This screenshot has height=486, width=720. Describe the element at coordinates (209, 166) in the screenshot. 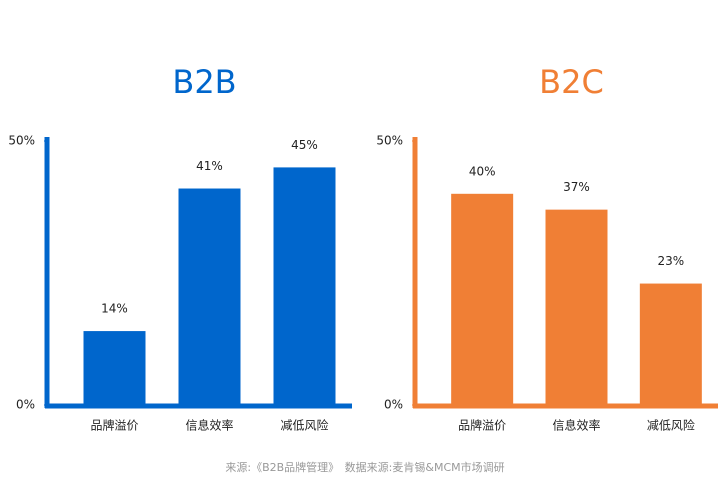

I see `value-label: 41%` at that location.